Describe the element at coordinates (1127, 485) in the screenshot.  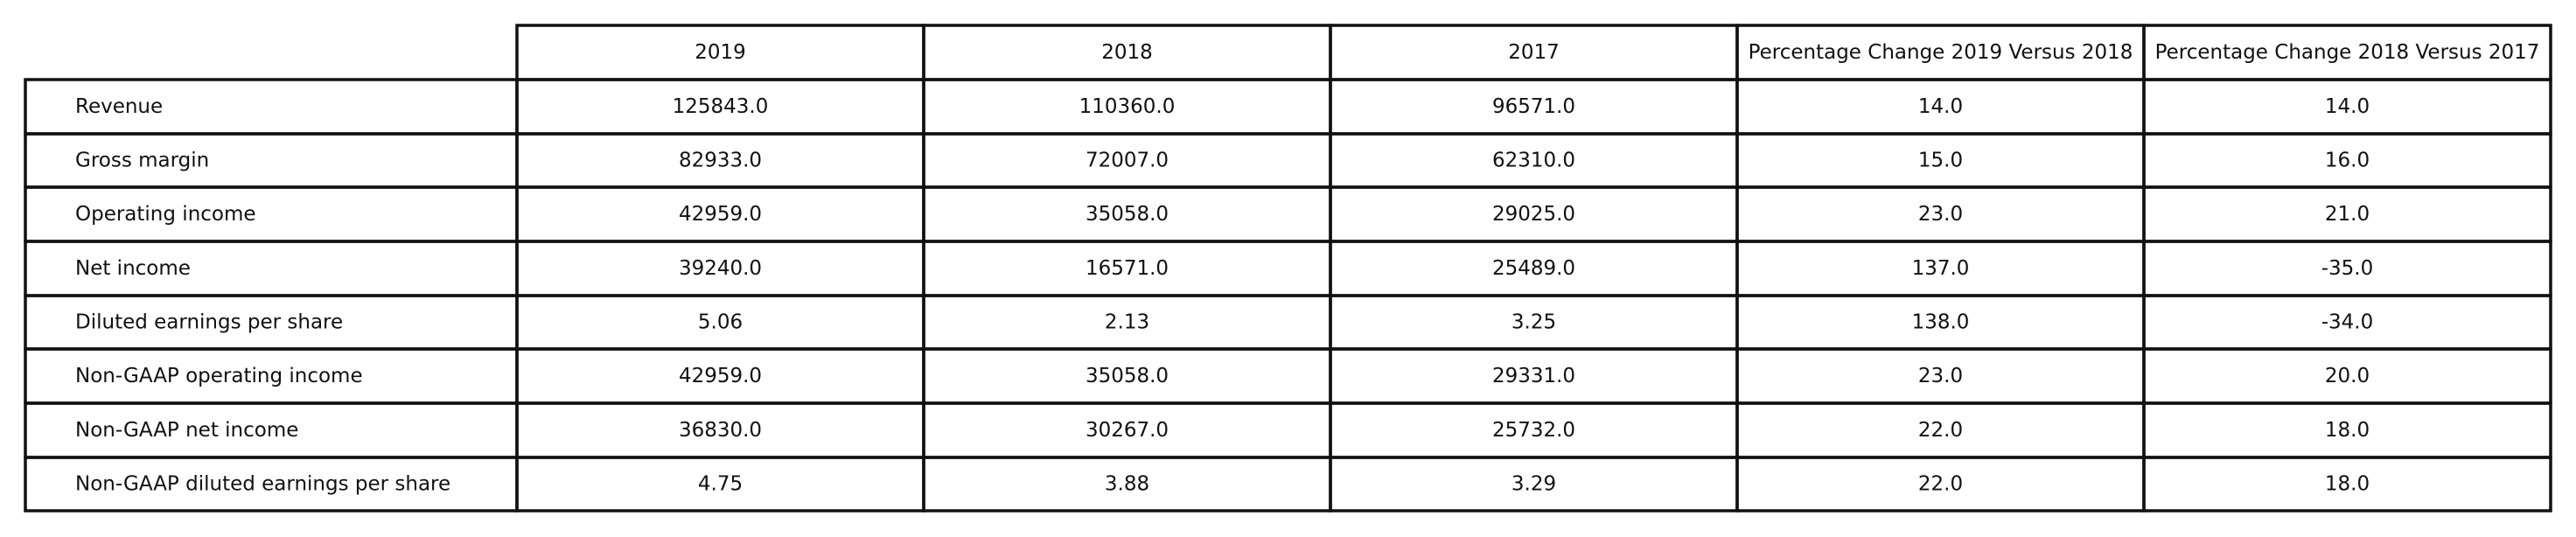
I see `table-cell-value: 3.88` at that location.